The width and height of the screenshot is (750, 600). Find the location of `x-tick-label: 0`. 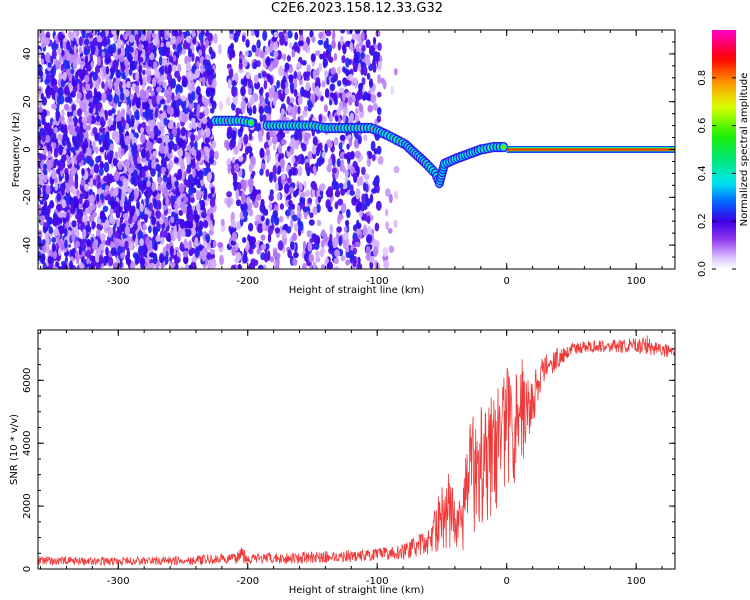

x-tick-label: 0 is located at coordinates (506, 581).